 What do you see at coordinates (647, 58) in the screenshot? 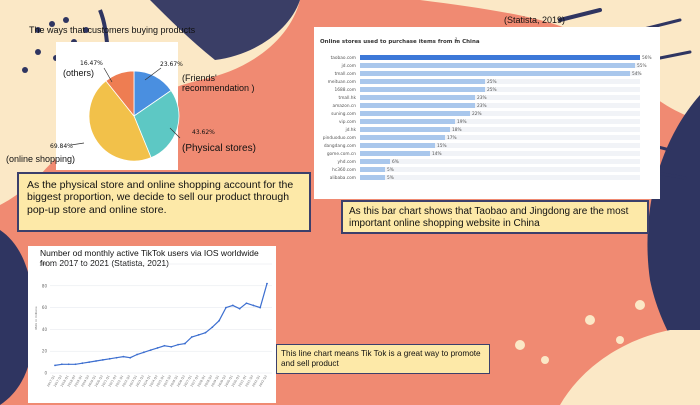
I see `bar-value-label: 56%` at bounding box center [647, 58].